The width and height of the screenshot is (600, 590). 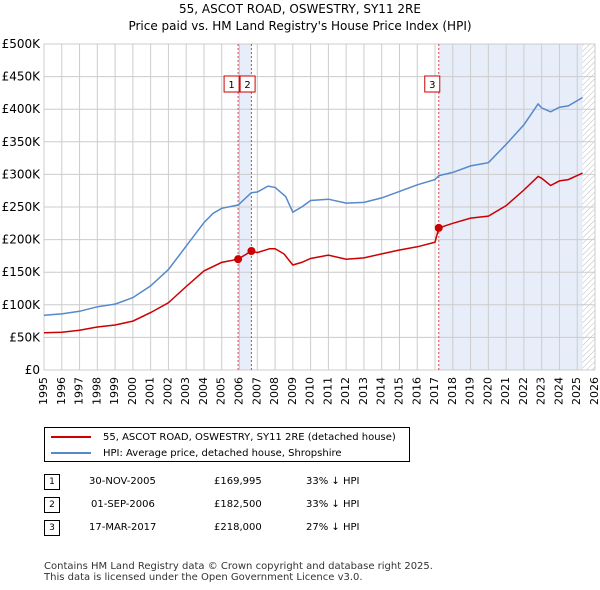 I want to click on y-tick-label: £200K, so click(x=22, y=240).